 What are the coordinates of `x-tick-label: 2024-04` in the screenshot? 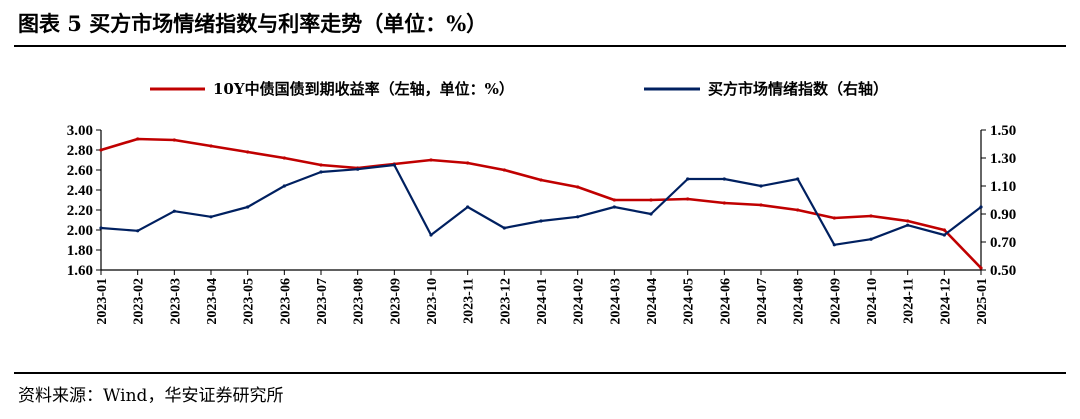 It's located at (652, 301).